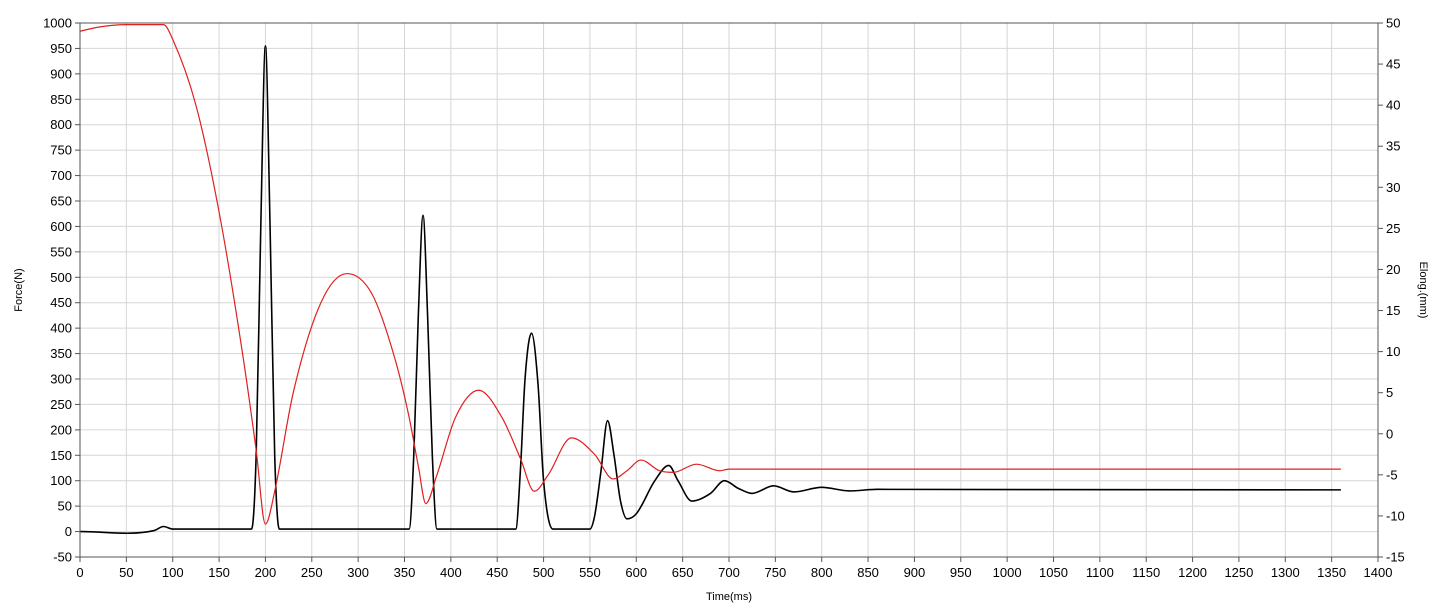 The width and height of the screenshot is (1445, 613). I want to click on y-left-tick-label: 550, so click(61, 251).